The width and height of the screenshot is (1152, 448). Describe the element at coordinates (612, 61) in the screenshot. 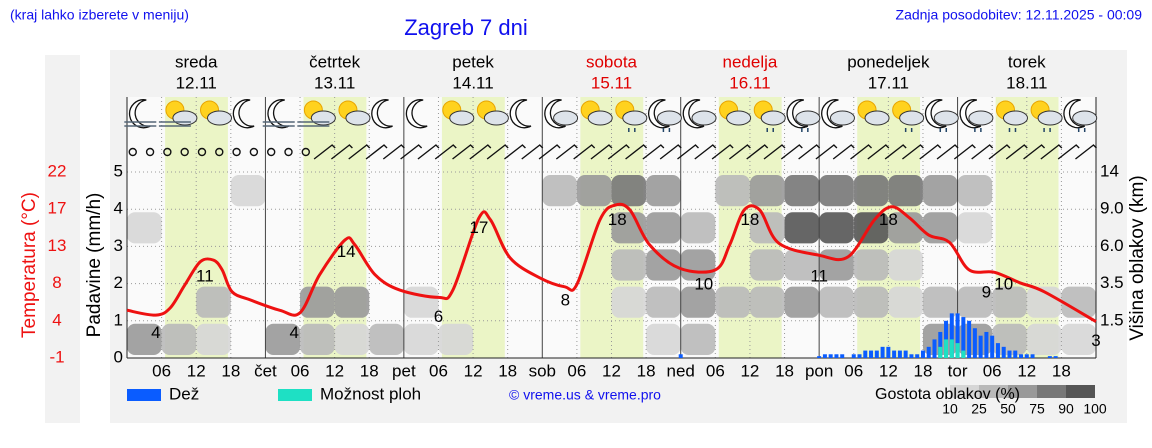

I see `day-name: sobota` at that location.